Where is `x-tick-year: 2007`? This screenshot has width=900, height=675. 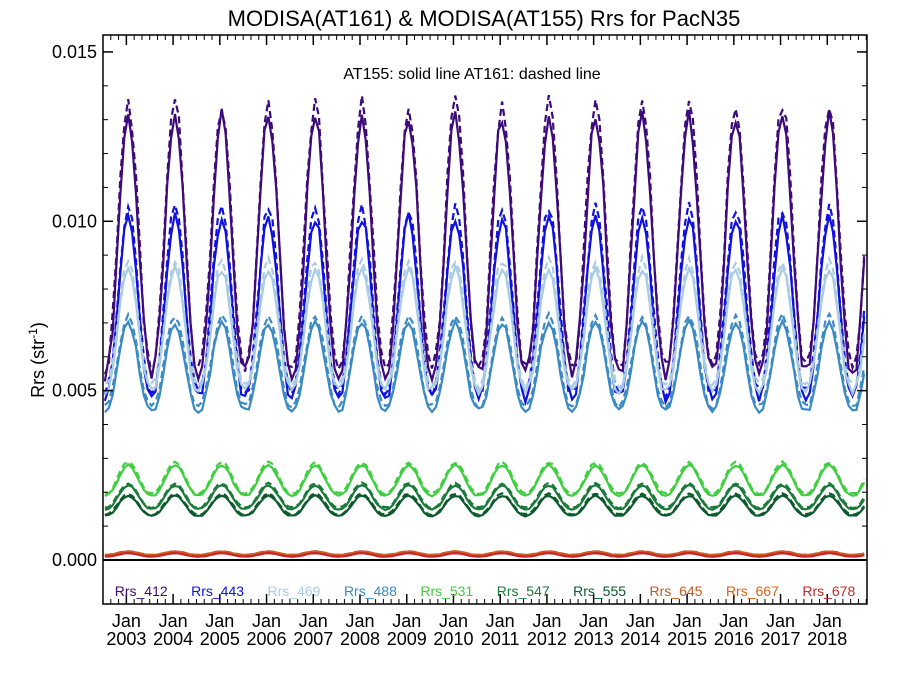 x-tick-year: 2007 is located at coordinates (313, 639).